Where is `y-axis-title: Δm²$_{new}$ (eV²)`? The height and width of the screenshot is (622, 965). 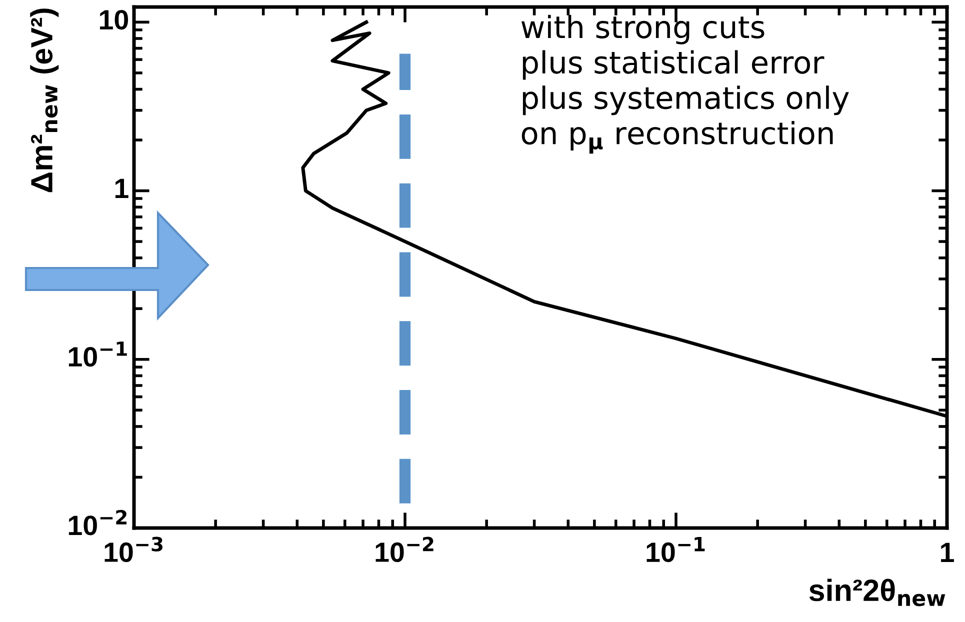 y-axis-title: Δm²$_{new}$ (eV²) is located at coordinates (44, 100).